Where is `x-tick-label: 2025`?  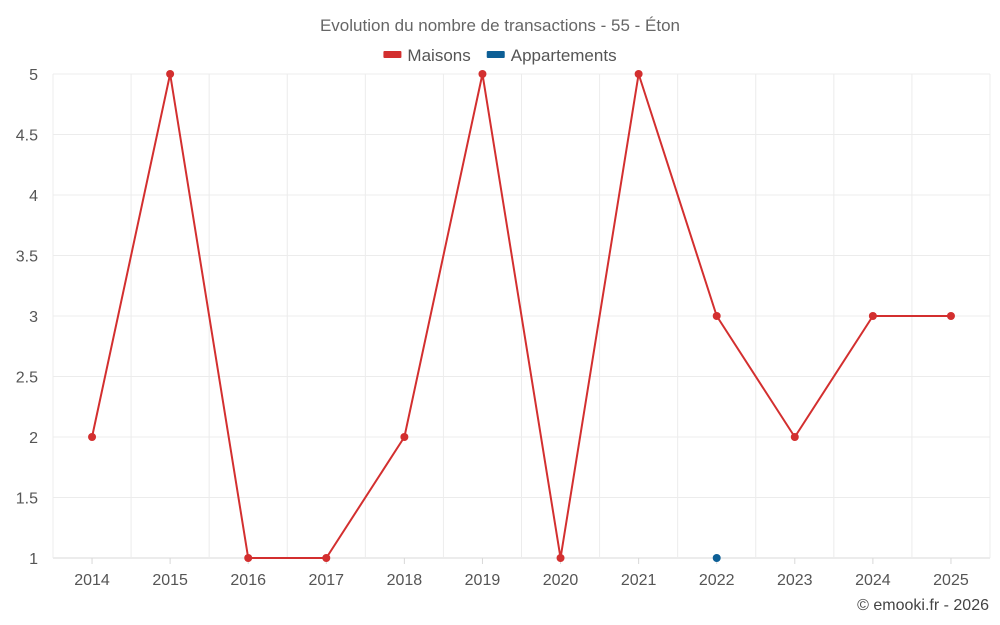 x-tick-label: 2025 is located at coordinates (951, 580).